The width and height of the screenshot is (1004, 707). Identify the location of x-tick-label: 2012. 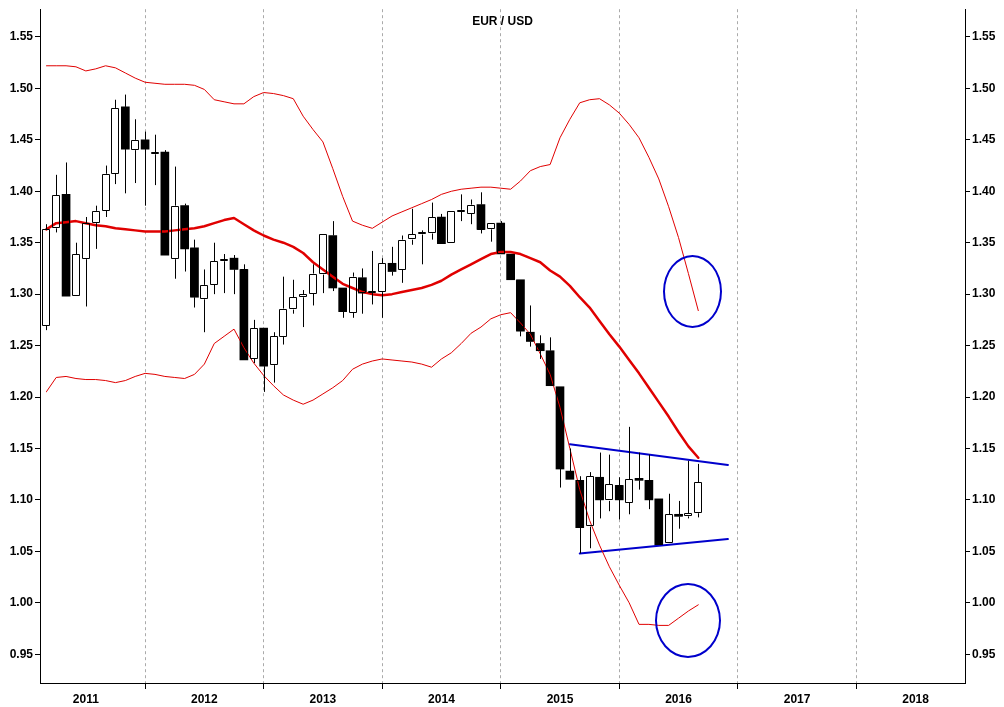
(205, 698).